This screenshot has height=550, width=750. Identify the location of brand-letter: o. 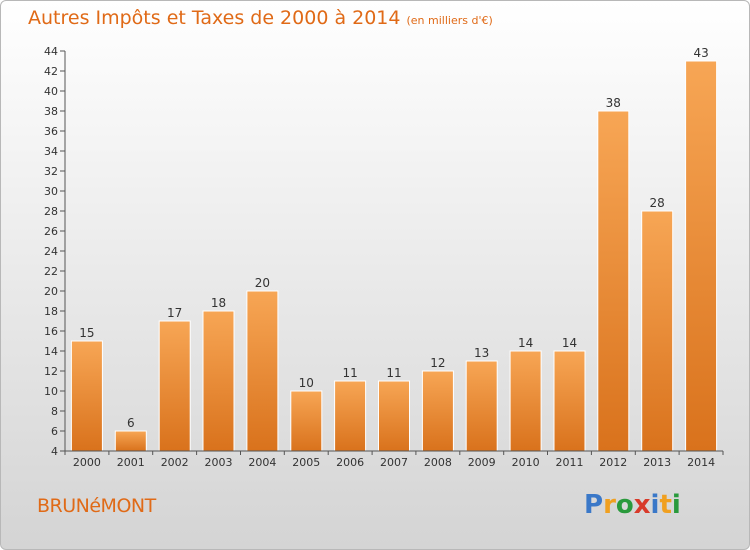
(624, 505).